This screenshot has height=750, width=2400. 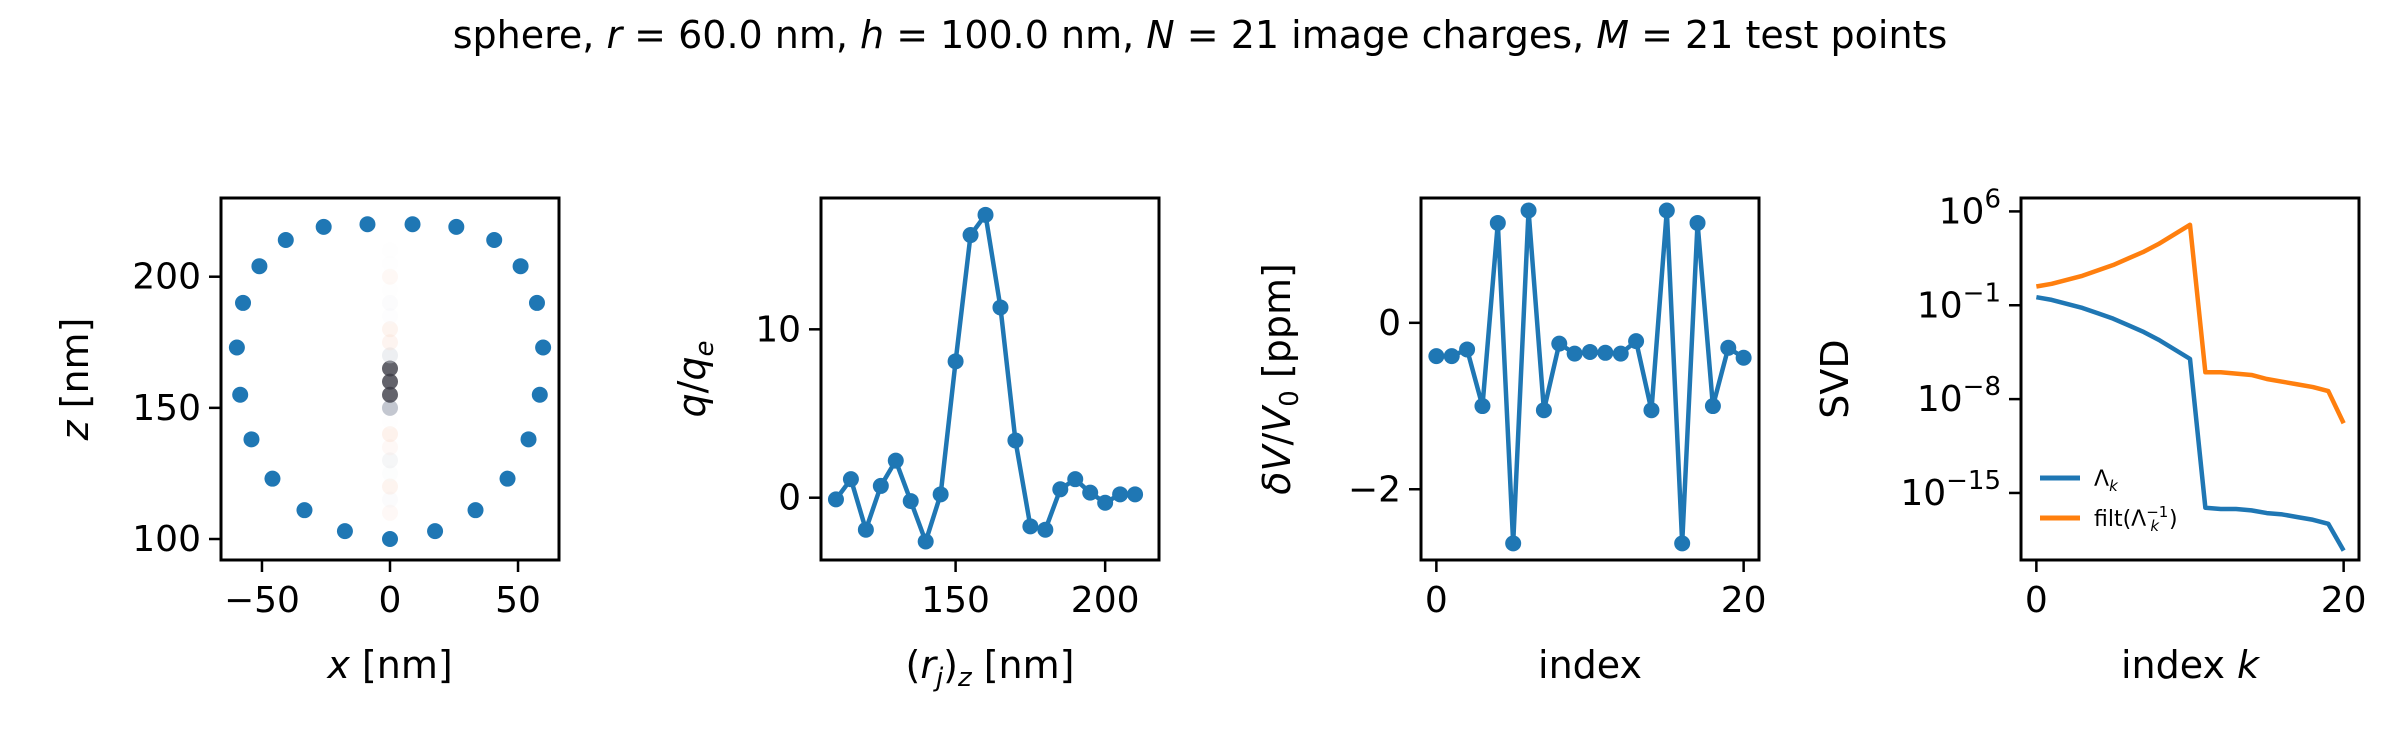 I want to click on panel-geometry: −50 0 50 100 150 200 x [nm] z [nm], so click(x=307, y=441).